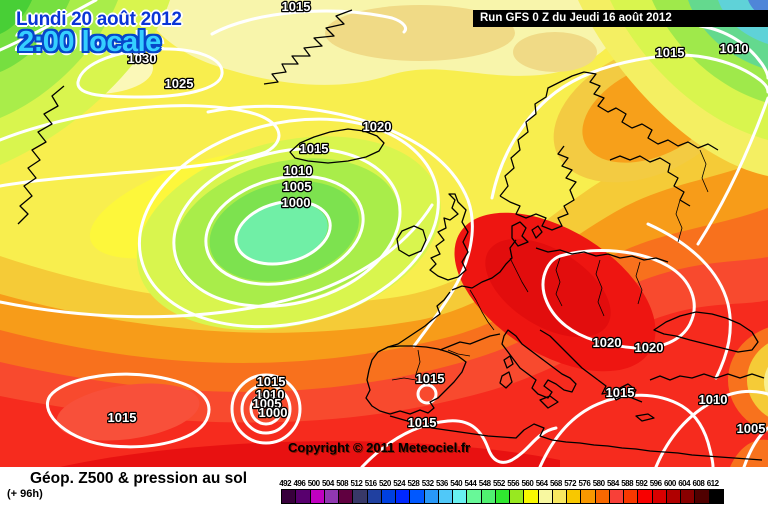 The image size is (768, 512). I want to click on legend-value: 556, so click(513, 483).